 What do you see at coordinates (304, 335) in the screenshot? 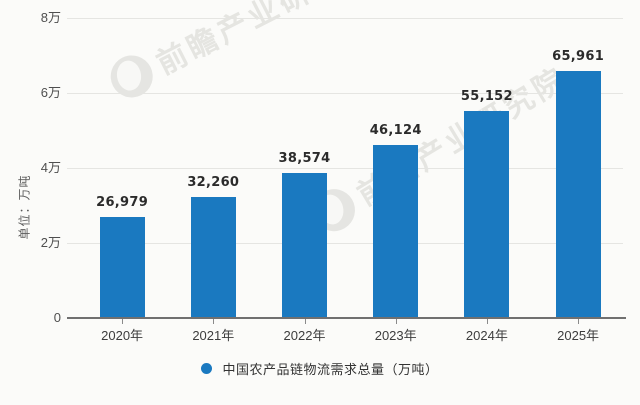
I see `x-tick-label: 2022年` at bounding box center [304, 335].